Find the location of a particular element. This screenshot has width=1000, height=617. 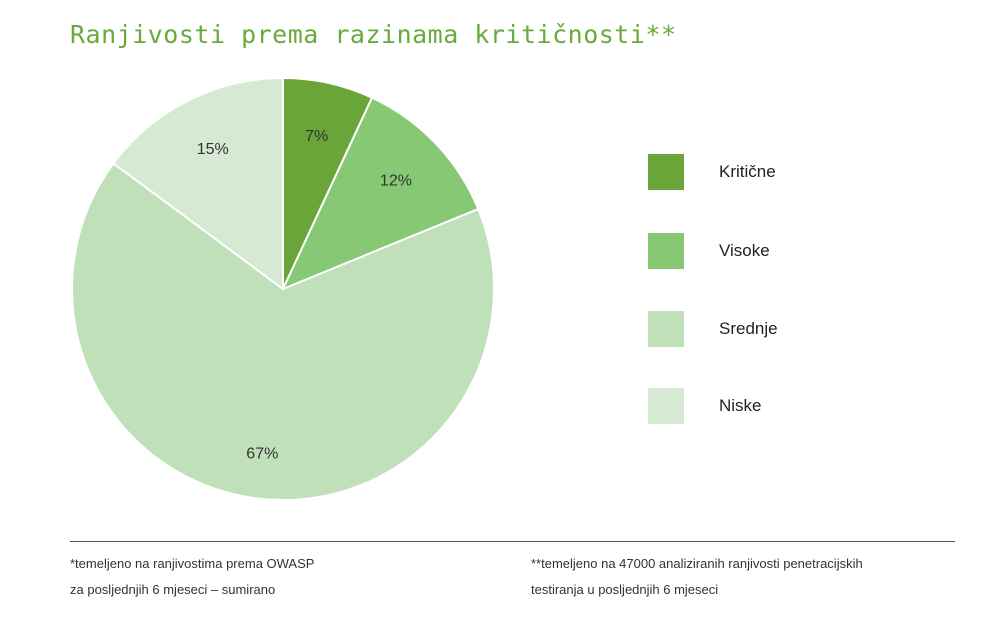

legend-label: Kritične is located at coordinates (747, 171).